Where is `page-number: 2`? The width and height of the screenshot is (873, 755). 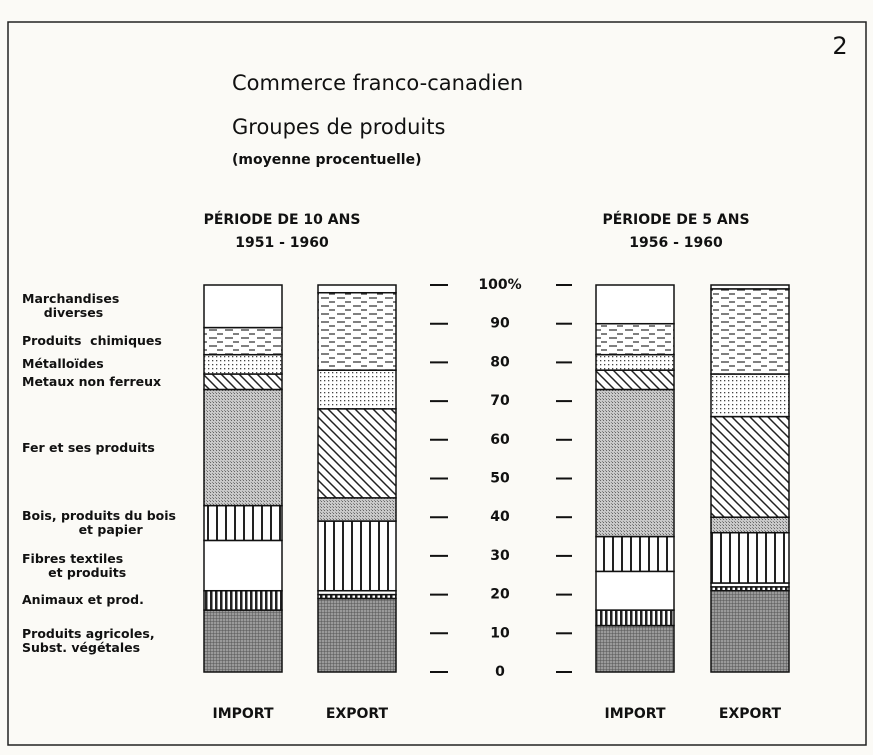 page-number: 2 is located at coordinates (839, 46).